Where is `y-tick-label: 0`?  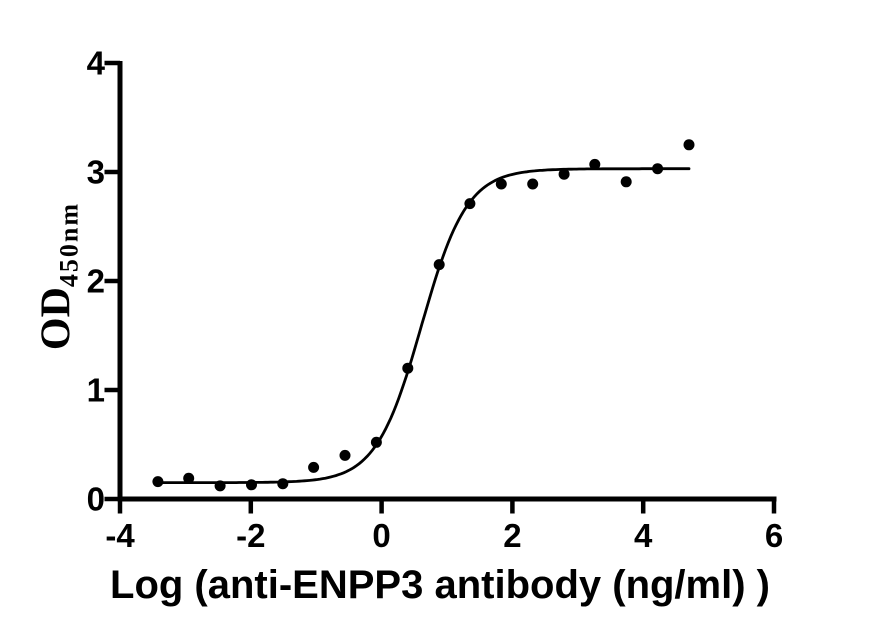
y-tick-label: 0 is located at coordinates (96, 499).